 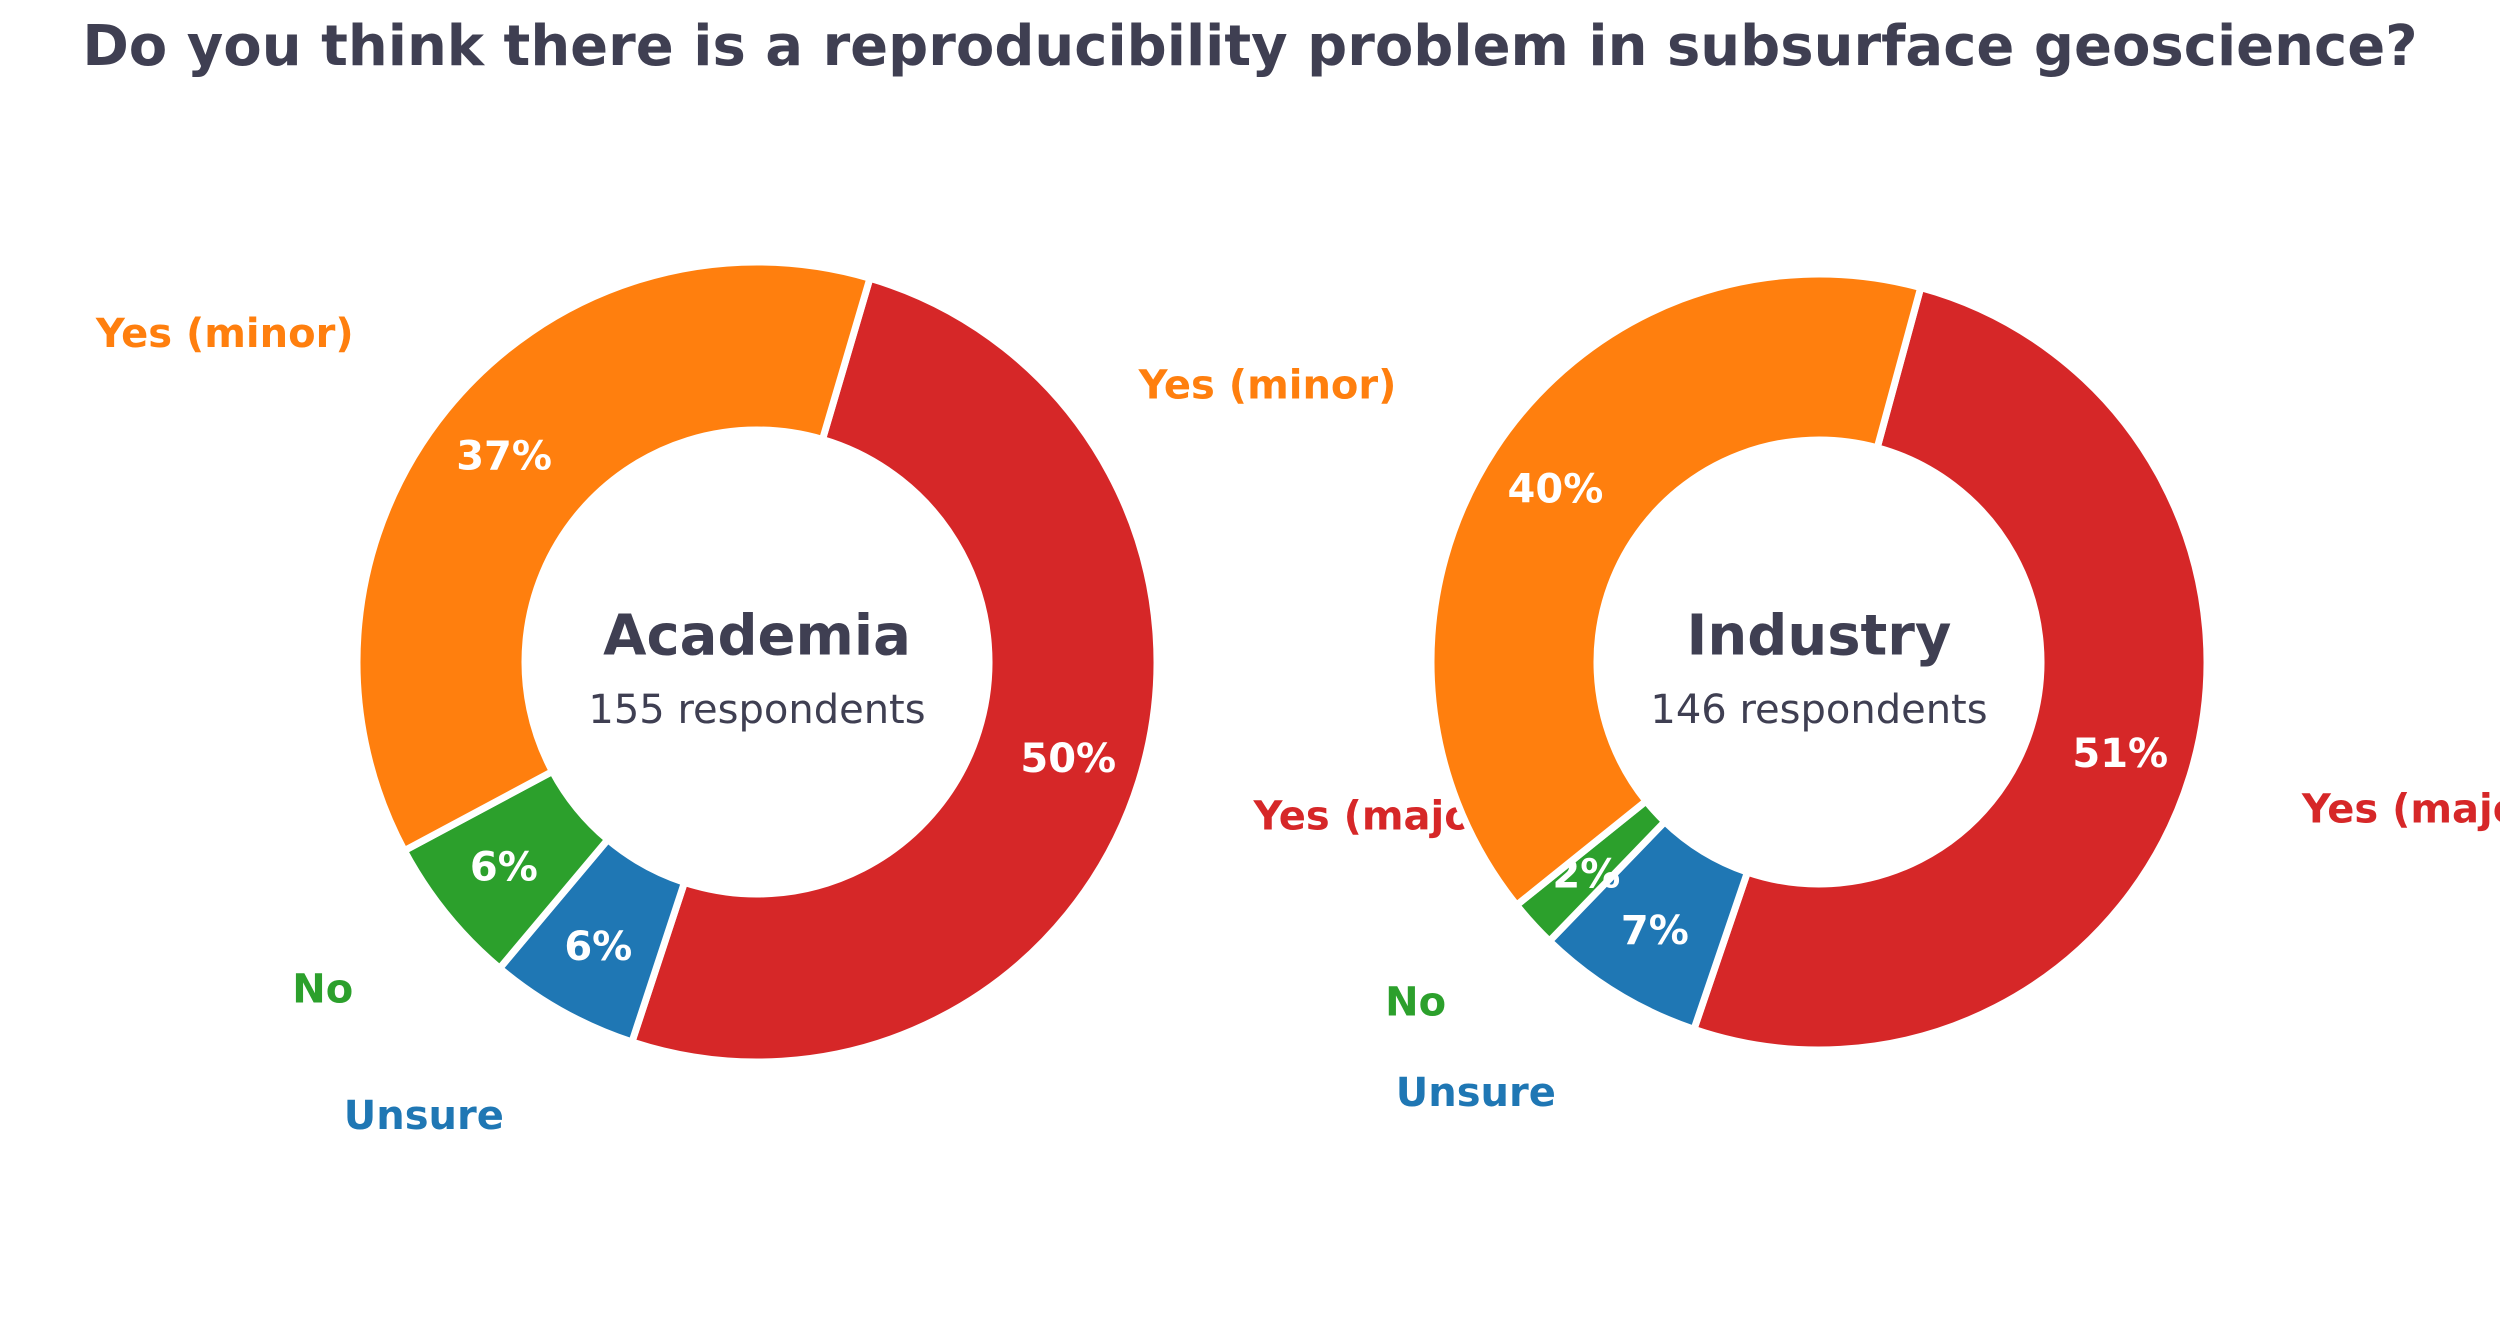 I want to click on pct-label-yes-minor: 40%, so click(x=1556, y=490).